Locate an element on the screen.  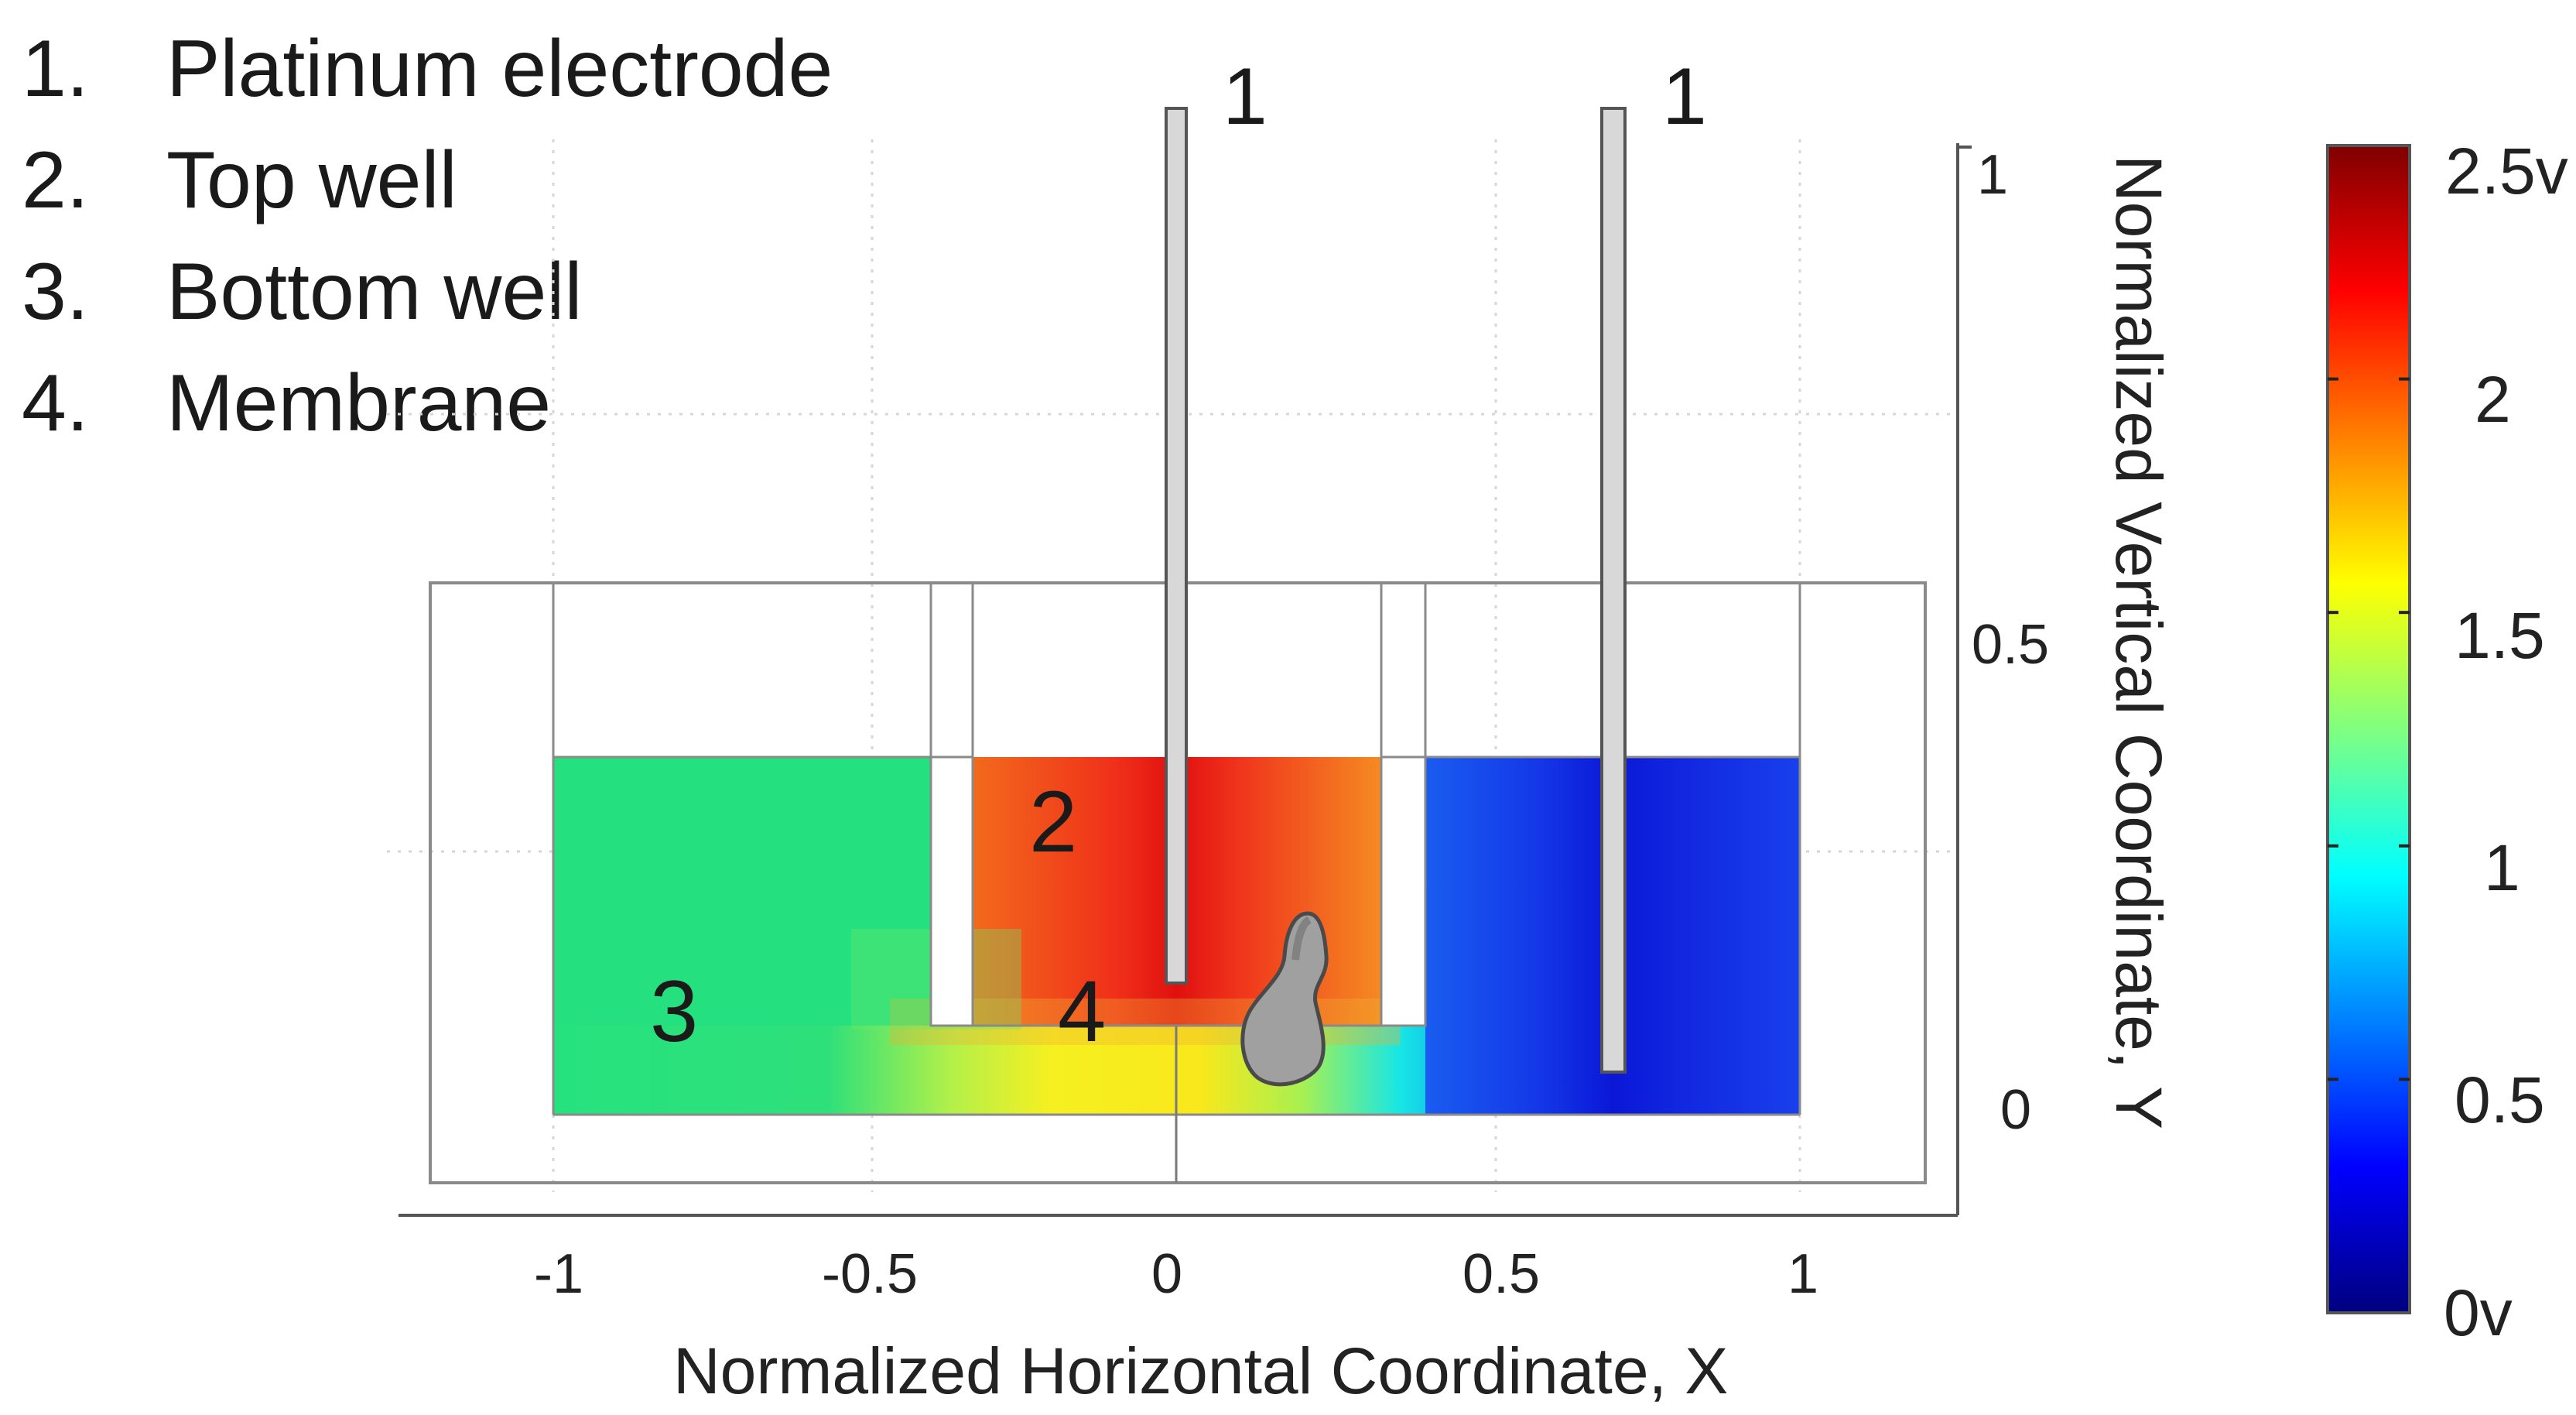
legend-label-top-well: Top well is located at coordinates (312, 180).